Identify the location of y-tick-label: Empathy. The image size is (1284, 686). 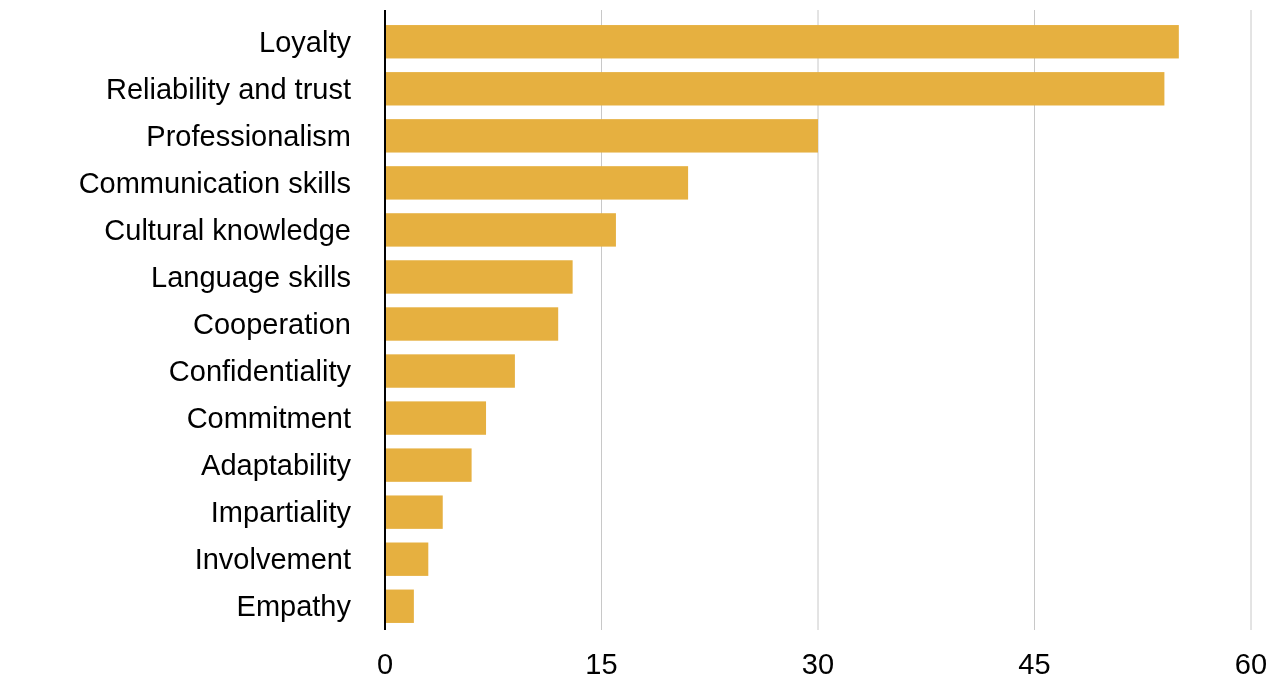
(294, 606).